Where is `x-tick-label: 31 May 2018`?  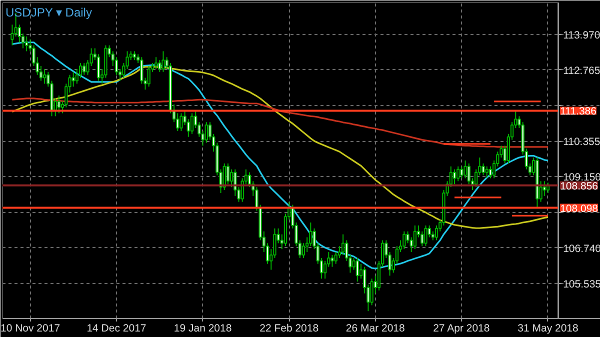
x-tick-label: 31 May 2018 is located at coordinates (548, 328).